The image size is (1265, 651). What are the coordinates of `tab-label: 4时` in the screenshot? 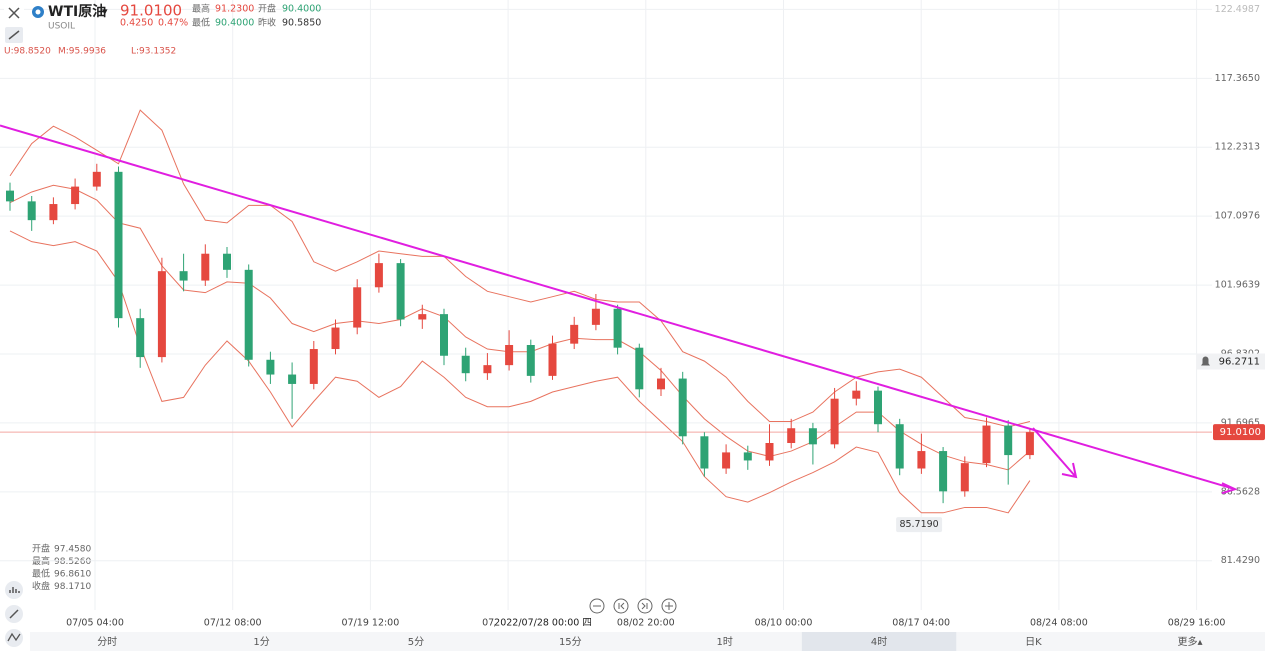 It's located at (879, 642).